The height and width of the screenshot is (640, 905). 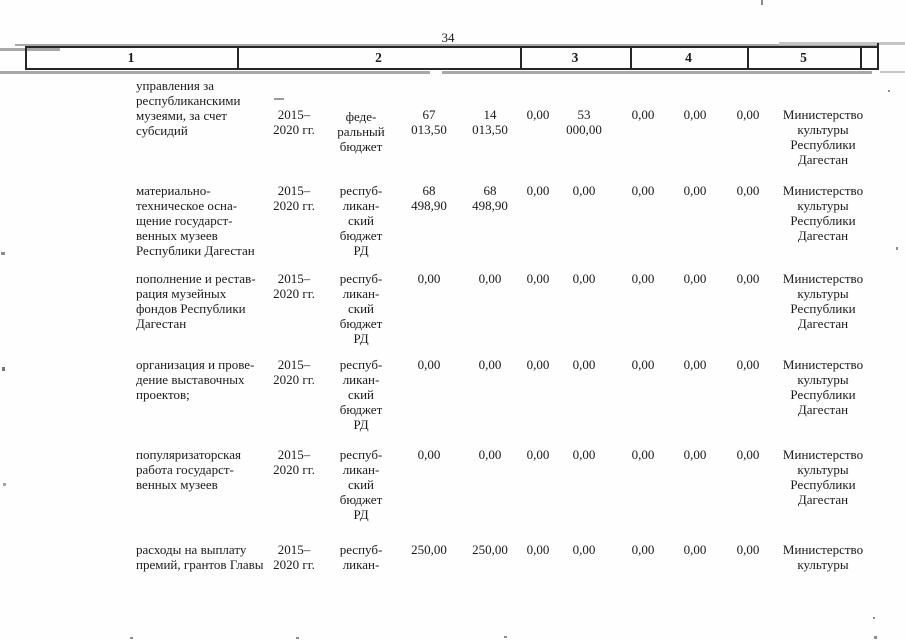 What do you see at coordinates (429, 122) in the screenshot?
I see `value-cell: 67 013,50` at bounding box center [429, 122].